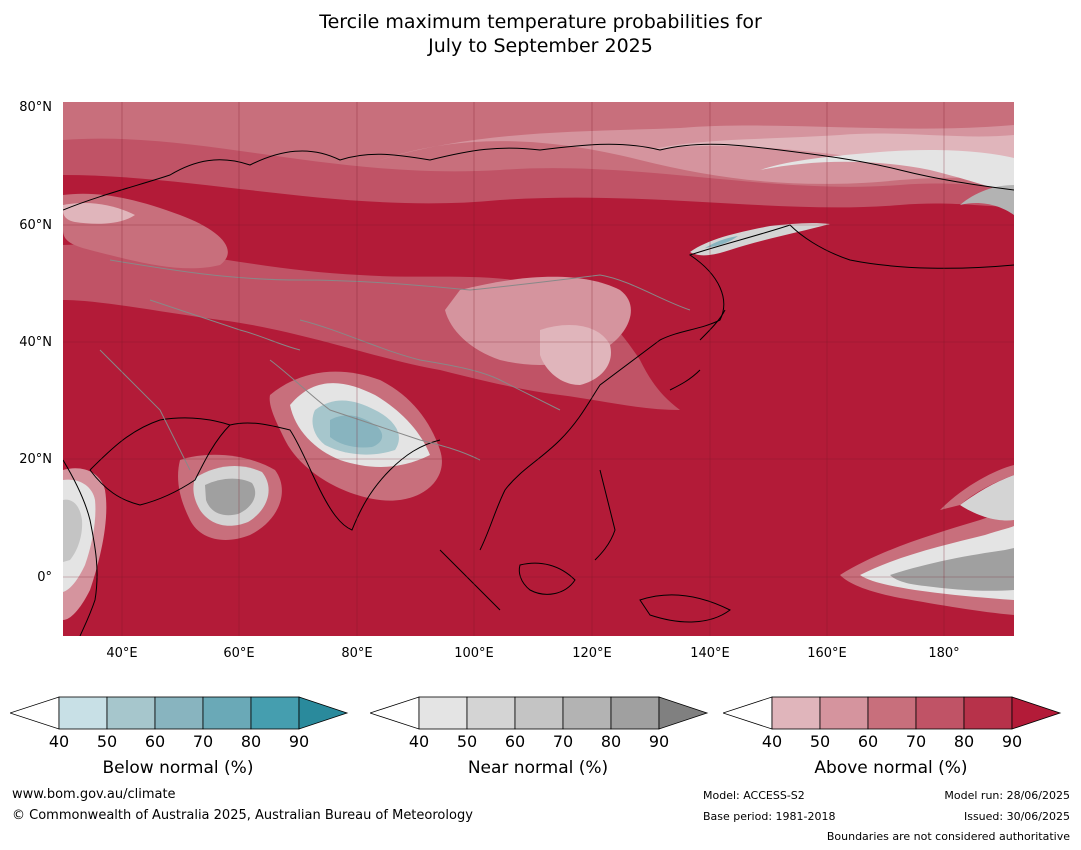 The width and height of the screenshot is (1081, 850). What do you see at coordinates (230, 497) in the screenshot?
I see `near-normal-arabian-sea-core` at bounding box center [230, 497].